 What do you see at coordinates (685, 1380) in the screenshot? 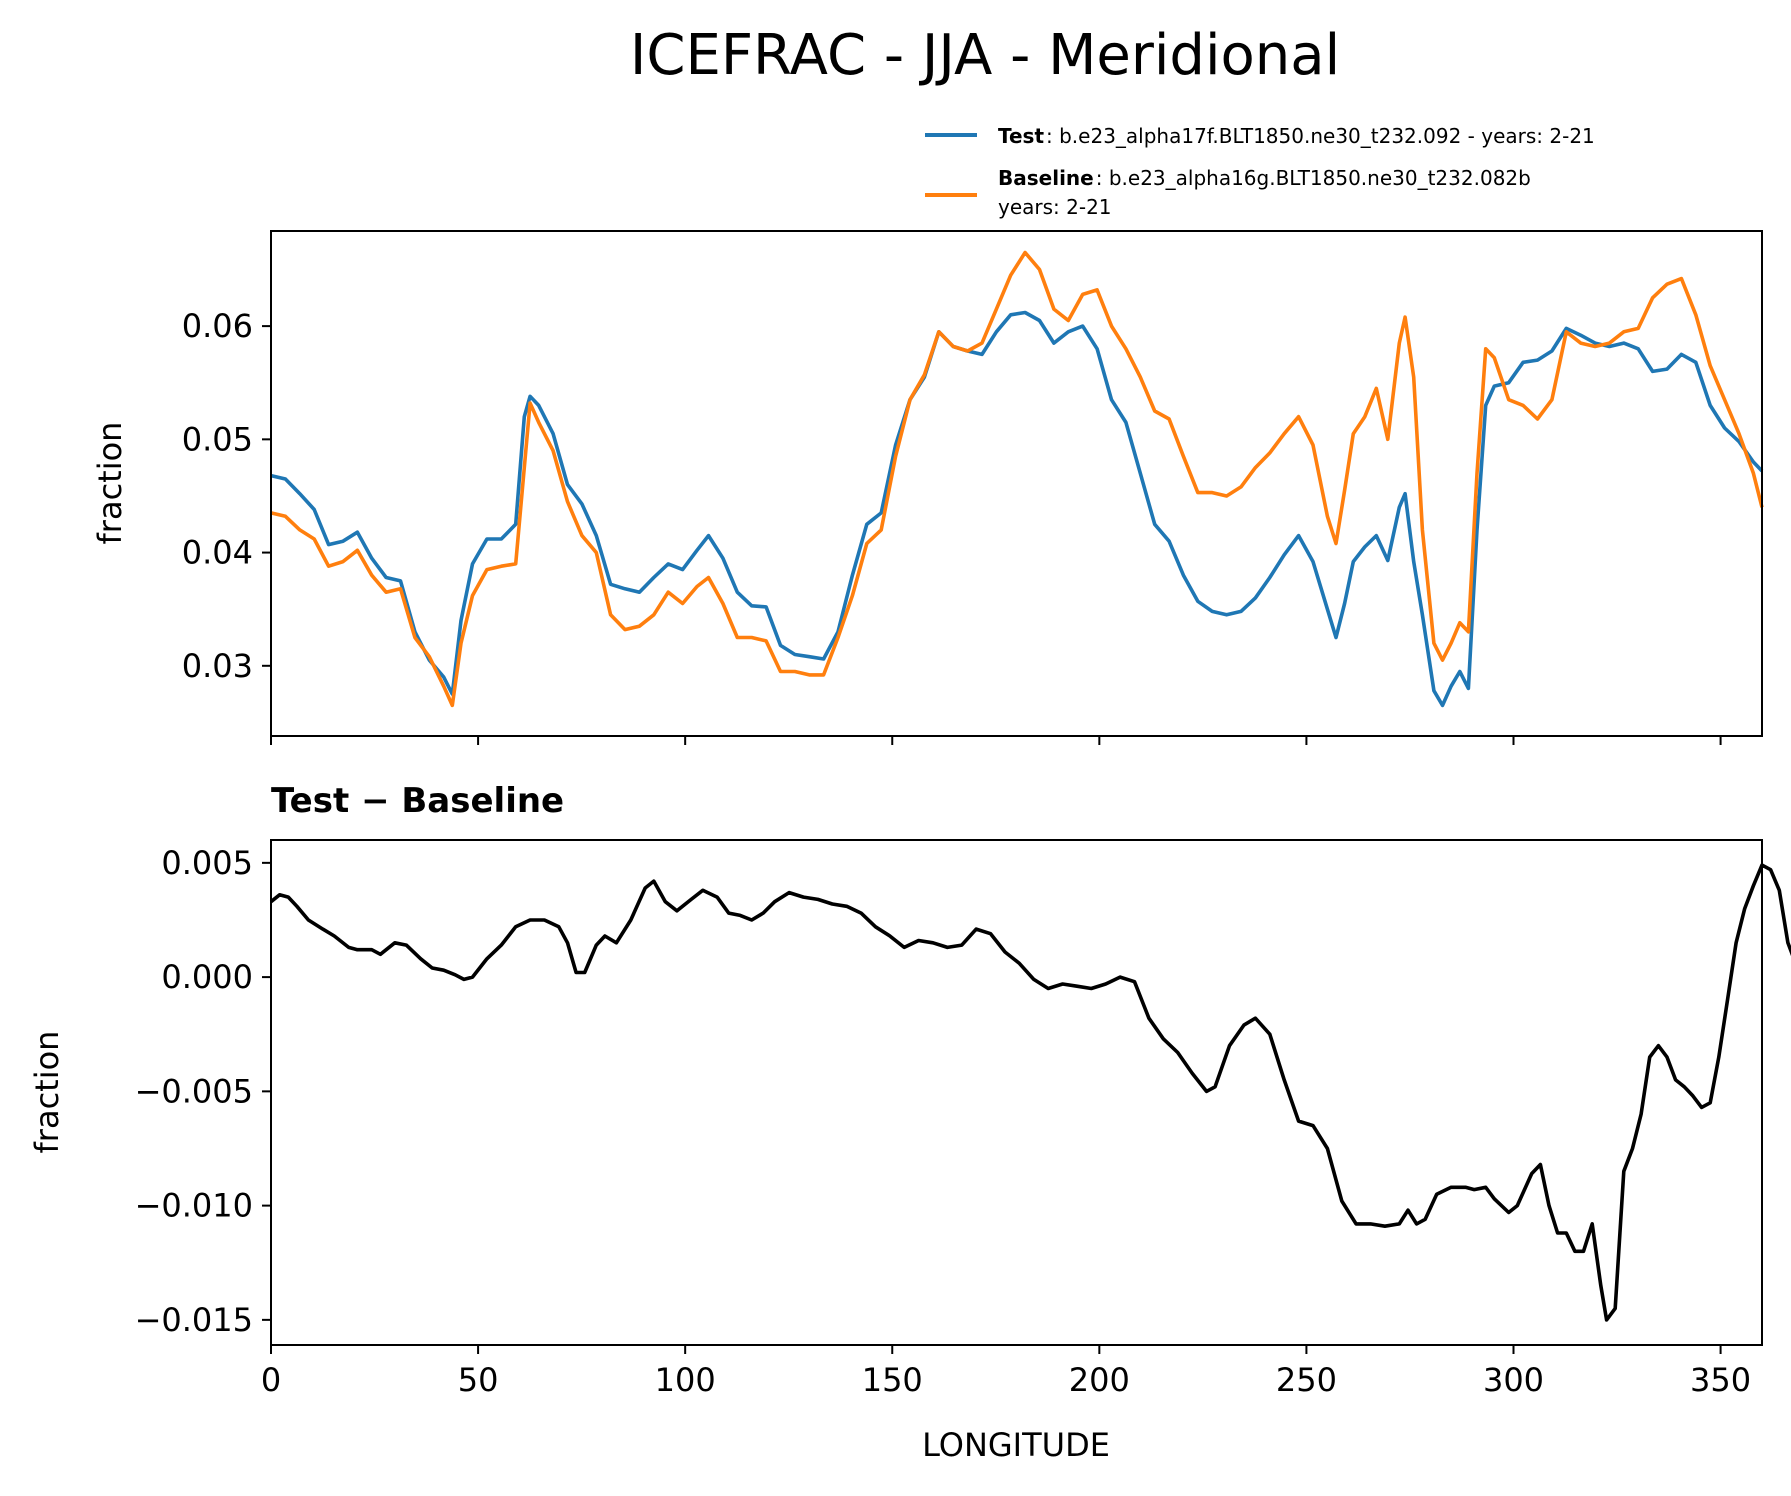
I see `x-tick-label: 100` at bounding box center [685, 1380].